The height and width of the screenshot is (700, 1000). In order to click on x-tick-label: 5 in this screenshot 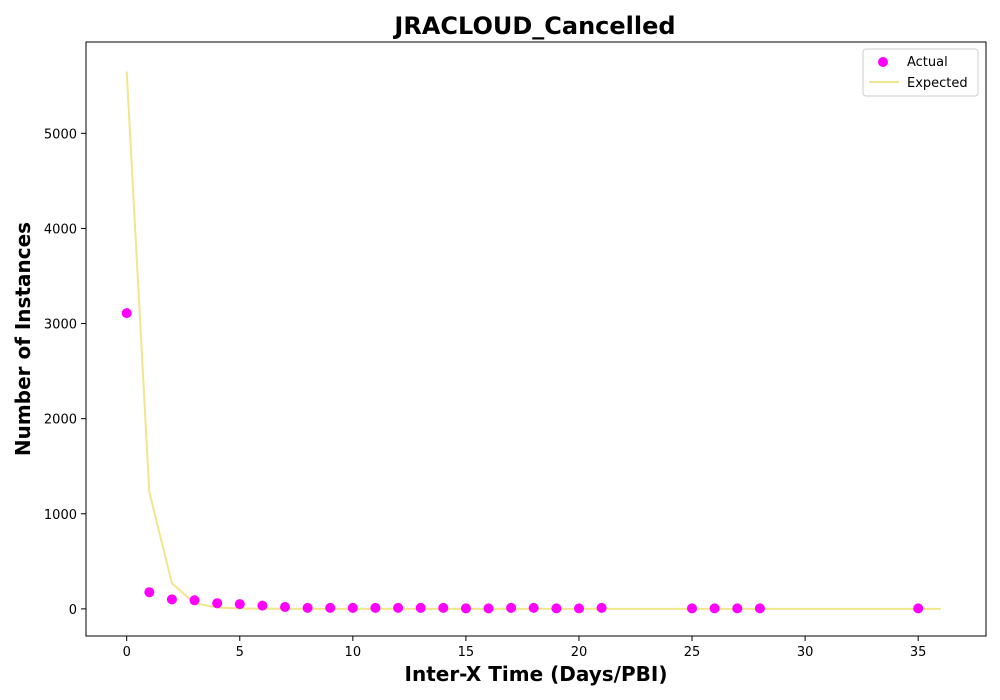, I will do `click(240, 652)`.